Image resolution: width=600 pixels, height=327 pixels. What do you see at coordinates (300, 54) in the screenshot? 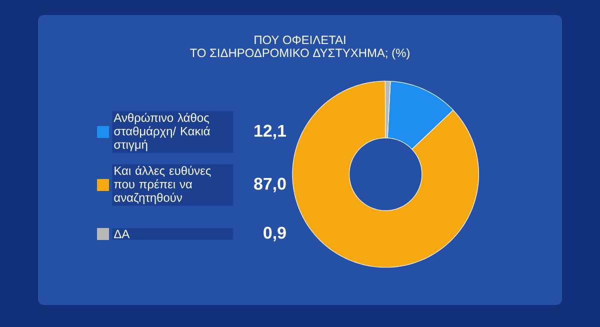
I see `chart-subtitle: ΤΟ ΣΙΔΗΡΟΔΡΟΜΙΚΟ ΔΥΣΤΥΧΗΜΑ; (%)` at bounding box center [300, 54].